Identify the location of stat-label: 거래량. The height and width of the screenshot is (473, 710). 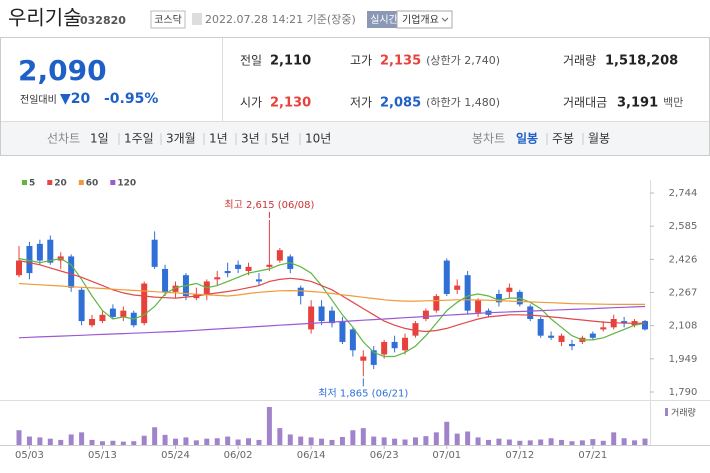
(579, 61).